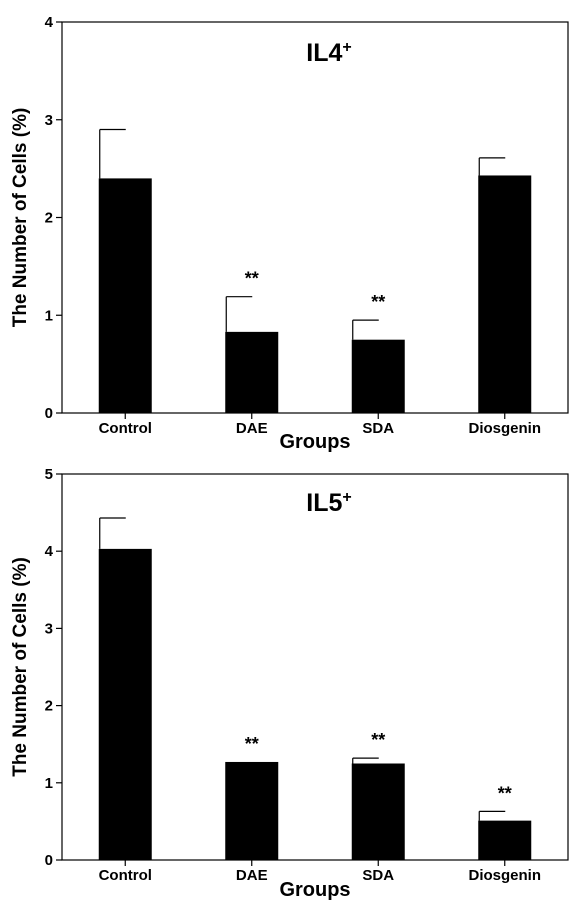  I want to click on y-tick-label: 5, so click(49, 474).